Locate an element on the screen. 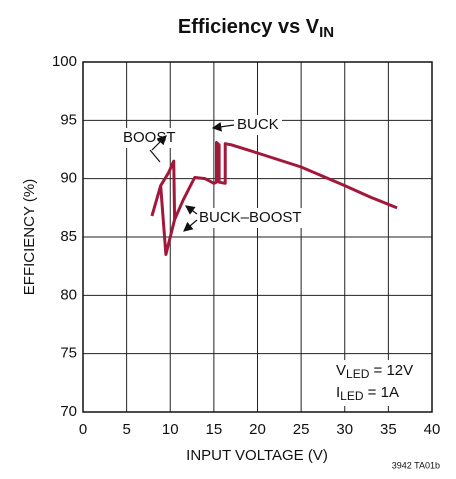  cond-main: I is located at coordinates (338, 392).